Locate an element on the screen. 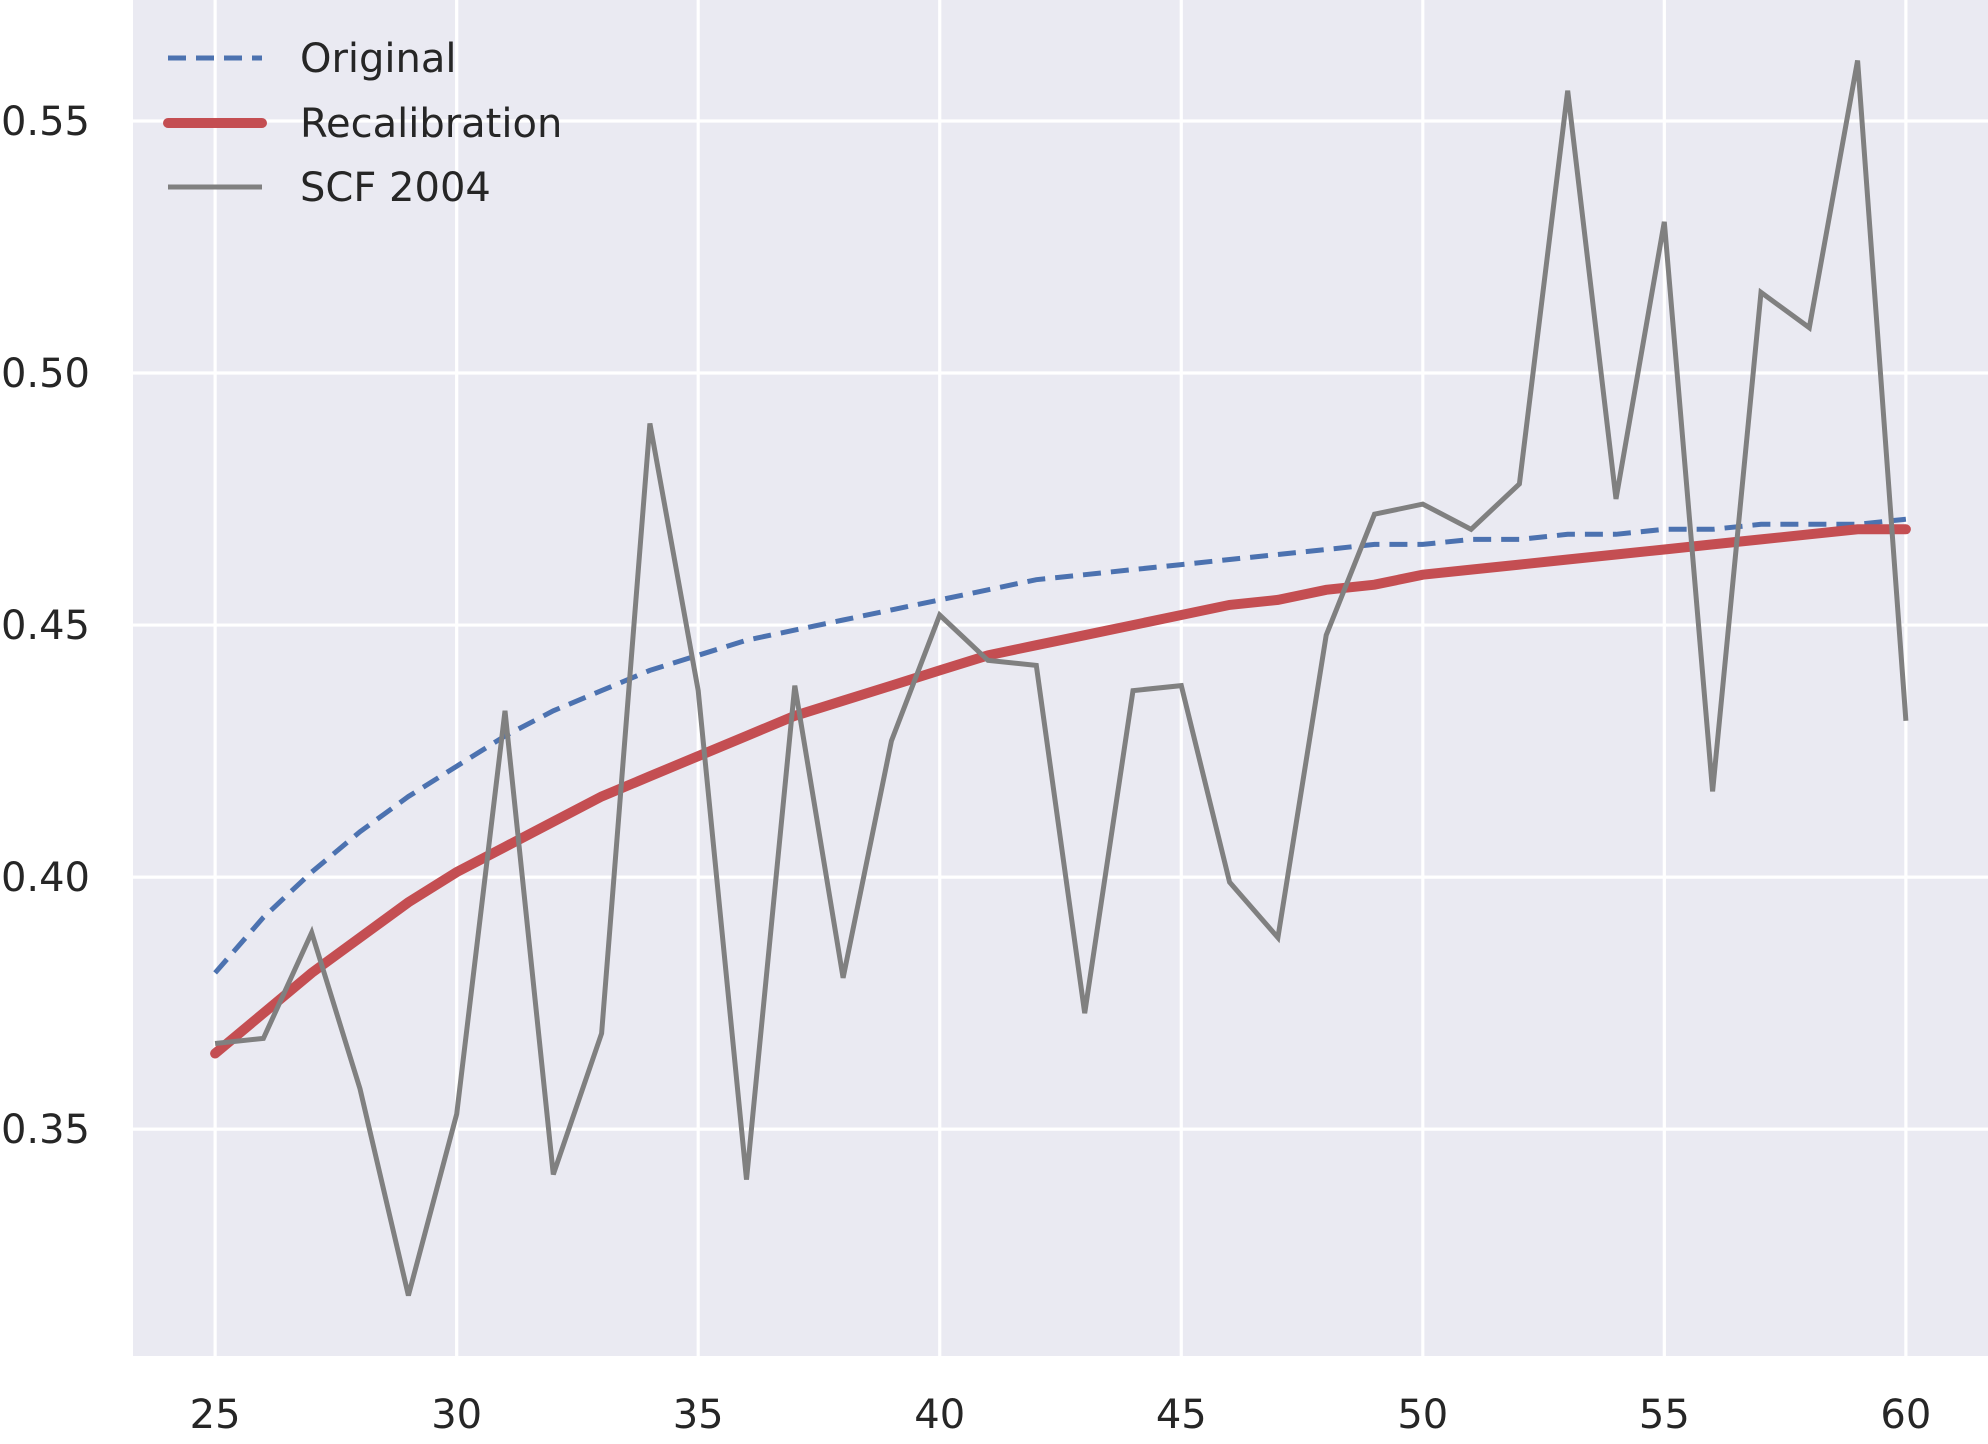  y-tick-label: 0.35 is located at coordinates (45, 1130).